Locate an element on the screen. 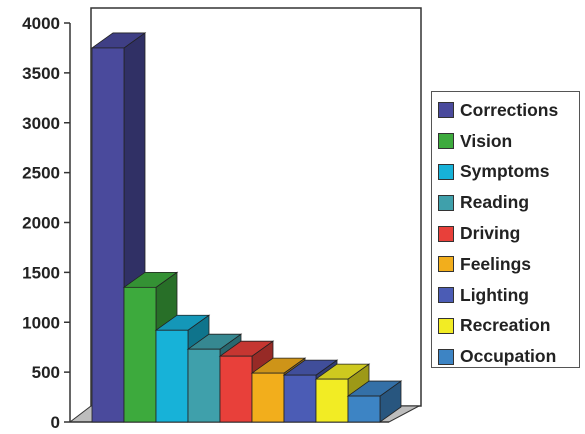 Image resolution: width=585 pixels, height=434 pixels. legend-label: Corrections is located at coordinates (509, 109).